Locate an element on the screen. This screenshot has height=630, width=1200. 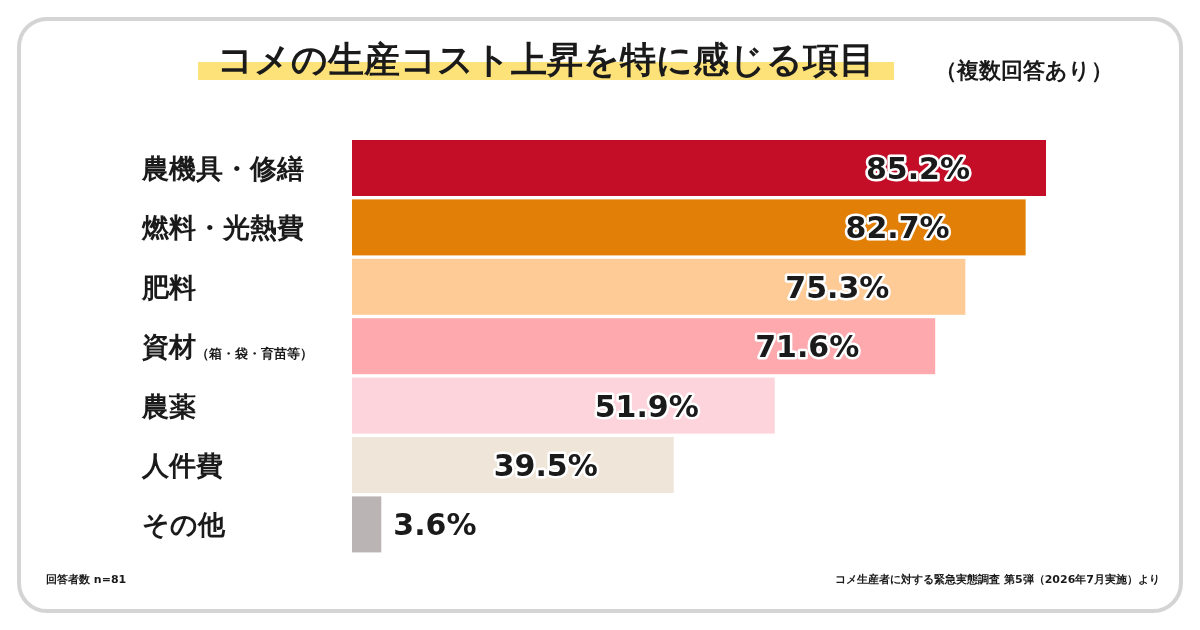
chart-subtitle: （複数回答あり） is located at coordinates (1024, 70).